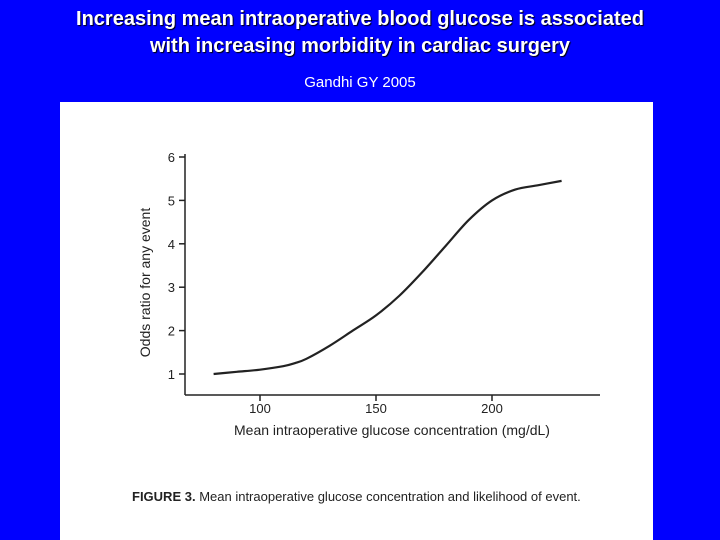  Describe the element at coordinates (171, 200) in the screenshot. I see `y-tick-label: 5` at that location.